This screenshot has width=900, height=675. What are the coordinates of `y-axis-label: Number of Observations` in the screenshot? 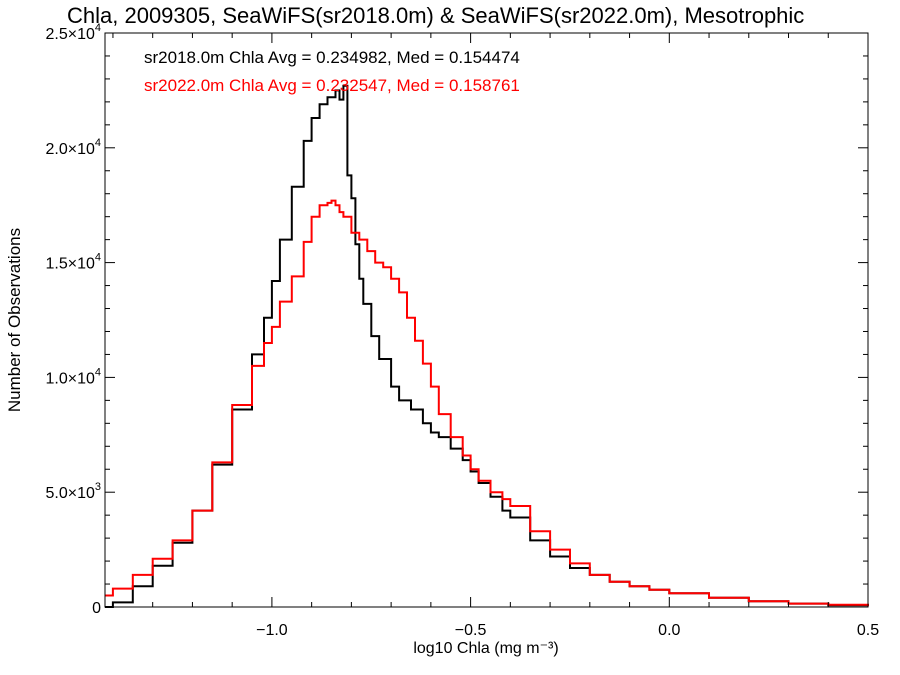 It's located at (14, 320).